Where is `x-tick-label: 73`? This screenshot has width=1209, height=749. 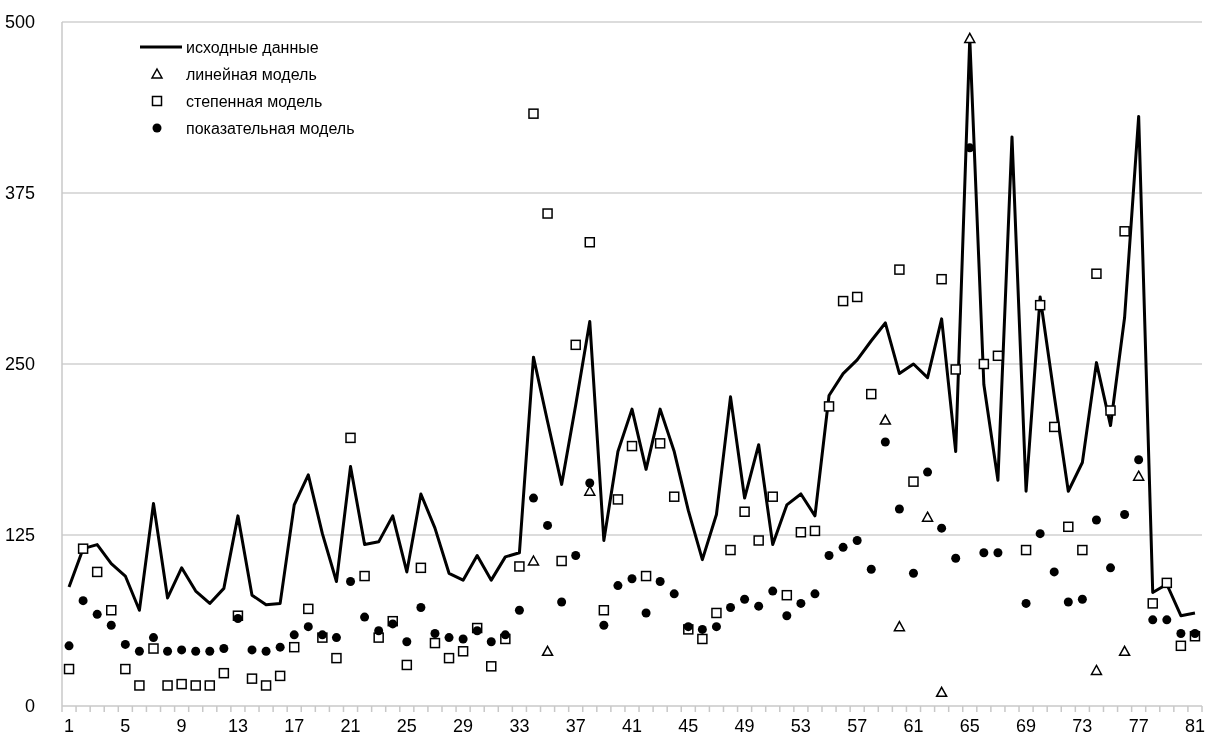 x-tick-label: 73 is located at coordinates (1082, 726).